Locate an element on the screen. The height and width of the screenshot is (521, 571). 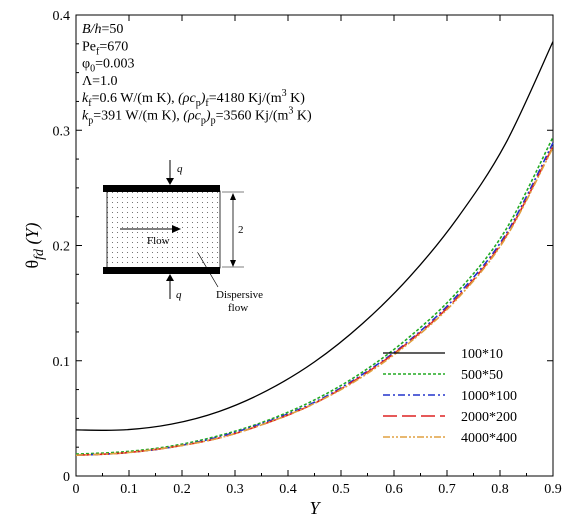
parameter-line: φ0=0.003 is located at coordinates (108, 66).